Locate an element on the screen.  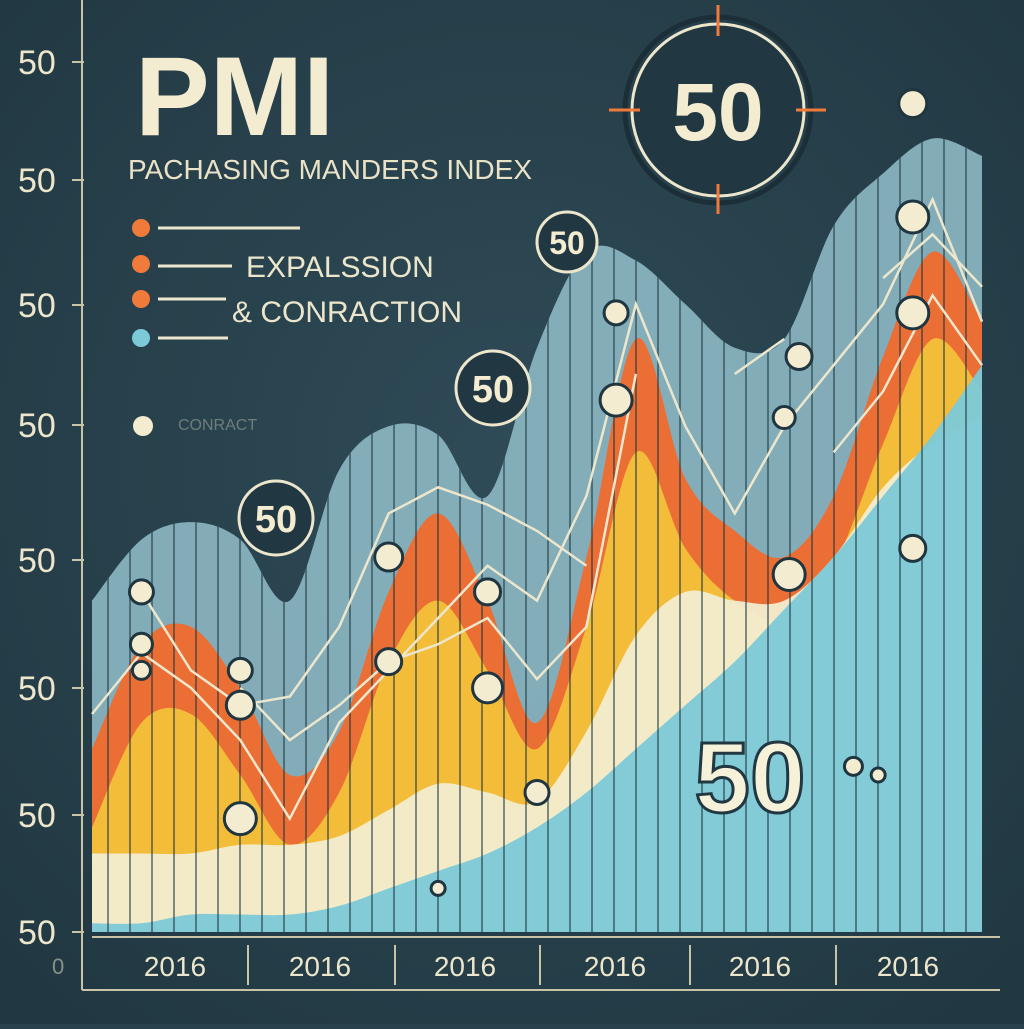
y-tick-label: 0 is located at coordinates (58, 966).